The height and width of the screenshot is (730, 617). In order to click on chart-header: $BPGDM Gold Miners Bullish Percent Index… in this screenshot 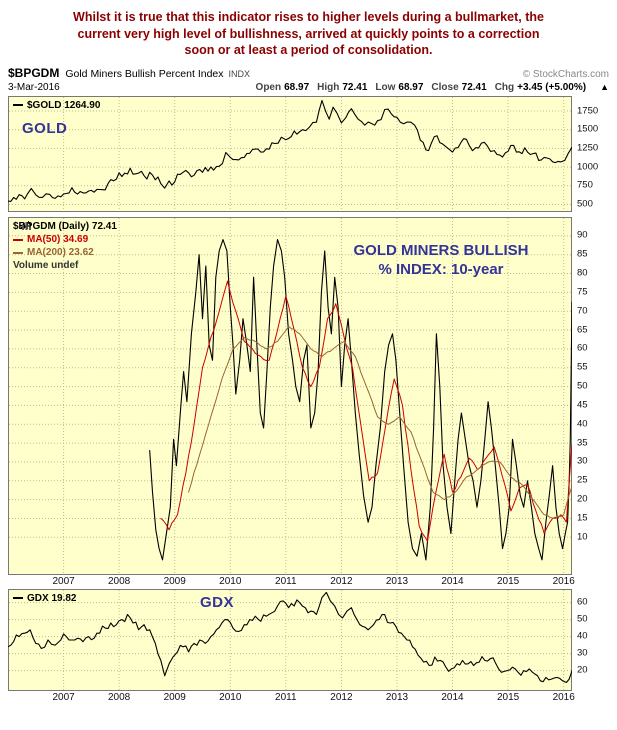, I will do `click(308, 73)`.